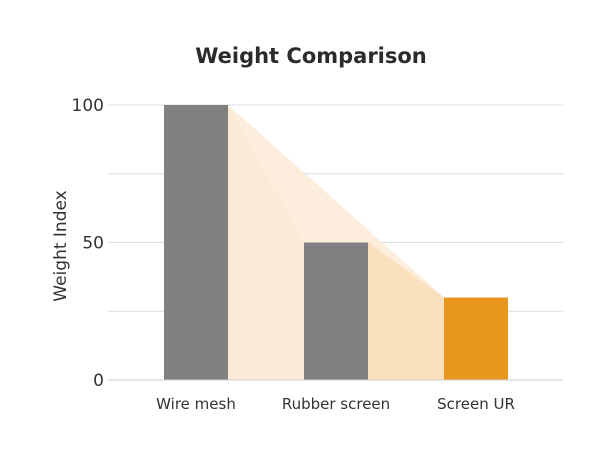 The image size is (601, 451). I want to click on y-tick-label: 50, so click(93, 244).